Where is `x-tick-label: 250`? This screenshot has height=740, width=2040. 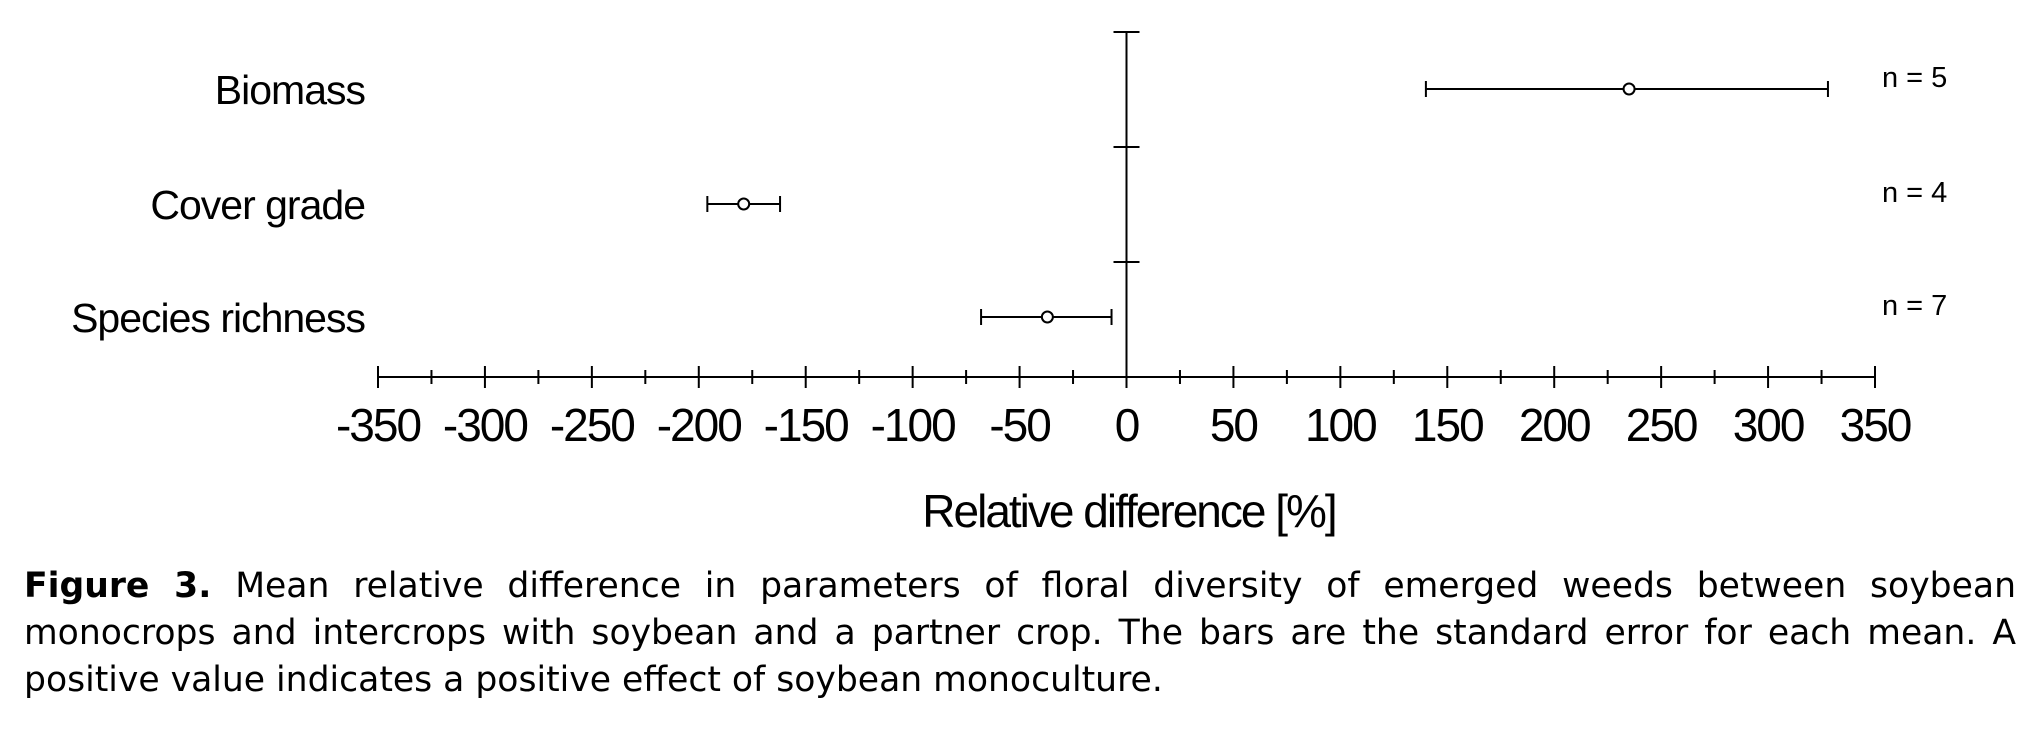
x-tick-label: 250 is located at coordinates (1661, 425).